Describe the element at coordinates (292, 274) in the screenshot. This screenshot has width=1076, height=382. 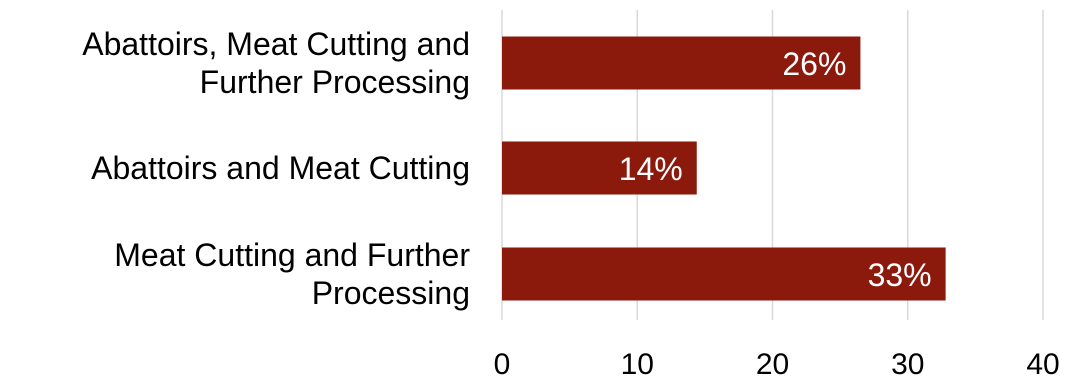
I see `category-label-2: Meat Cutting and Further Processing` at that location.